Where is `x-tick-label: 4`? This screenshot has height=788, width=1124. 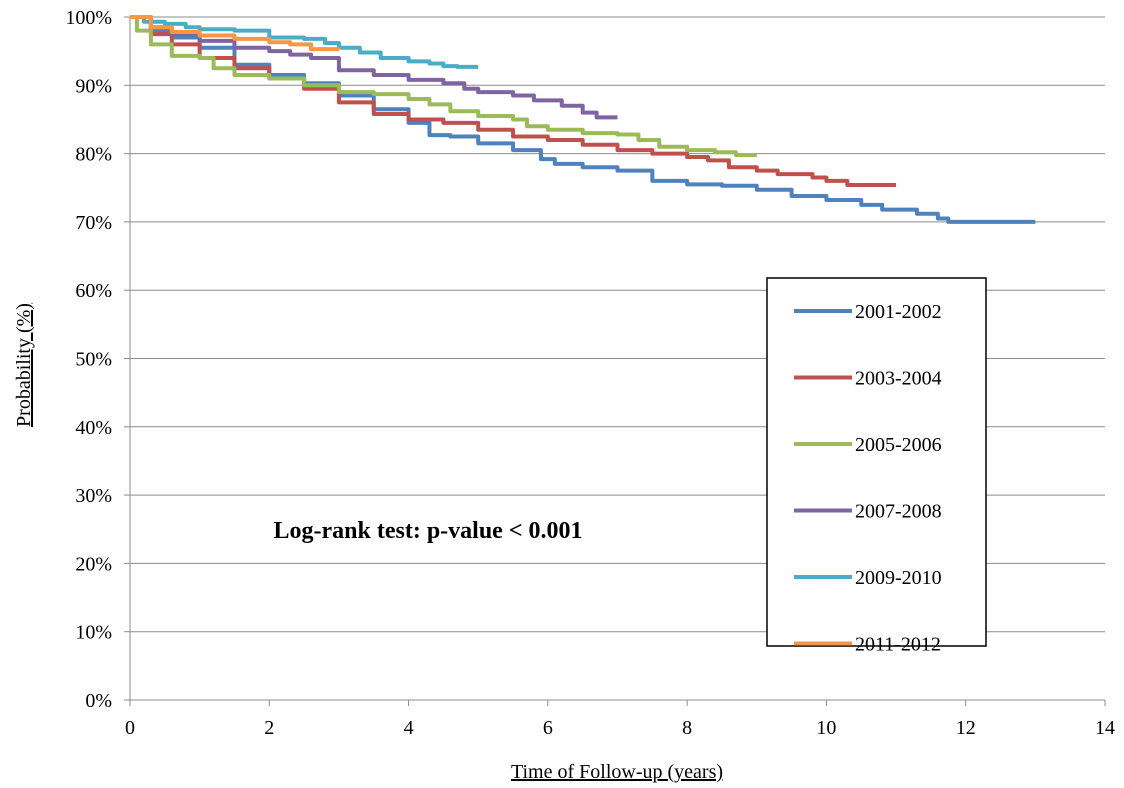
x-tick-label: 4 is located at coordinates (409, 728).